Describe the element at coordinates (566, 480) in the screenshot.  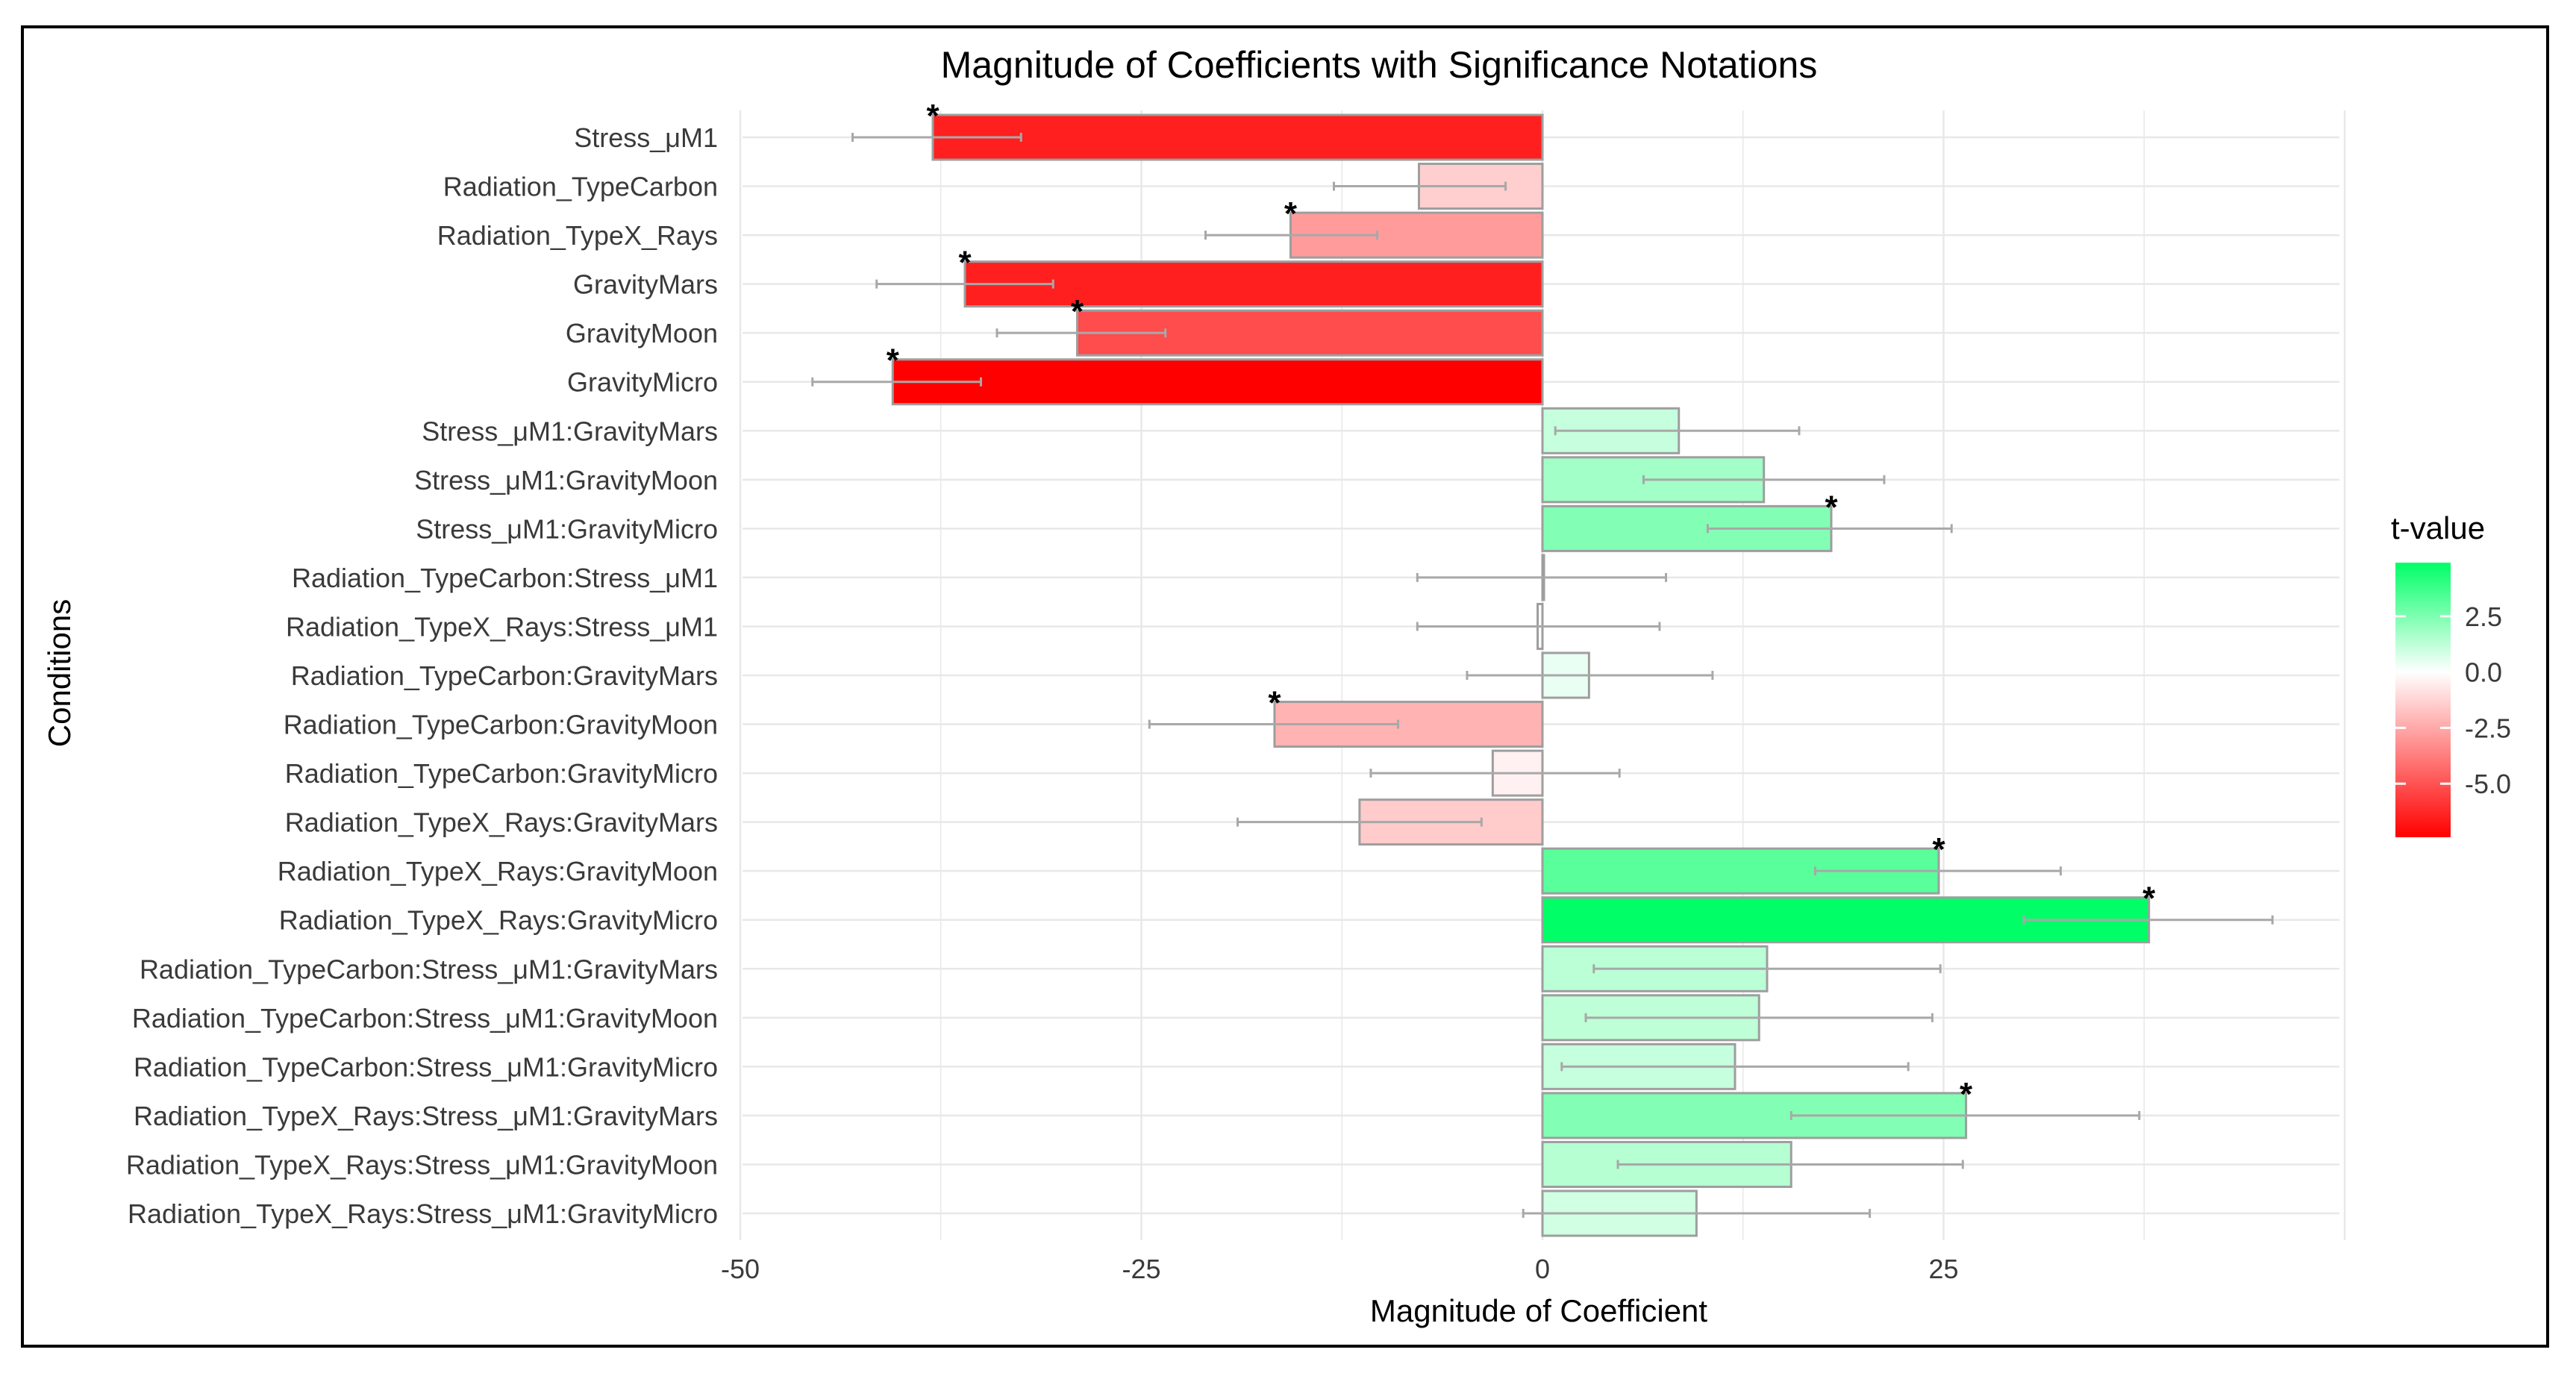
I see `y-tick-label: Stress_μM1:GravityMoon` at that location.